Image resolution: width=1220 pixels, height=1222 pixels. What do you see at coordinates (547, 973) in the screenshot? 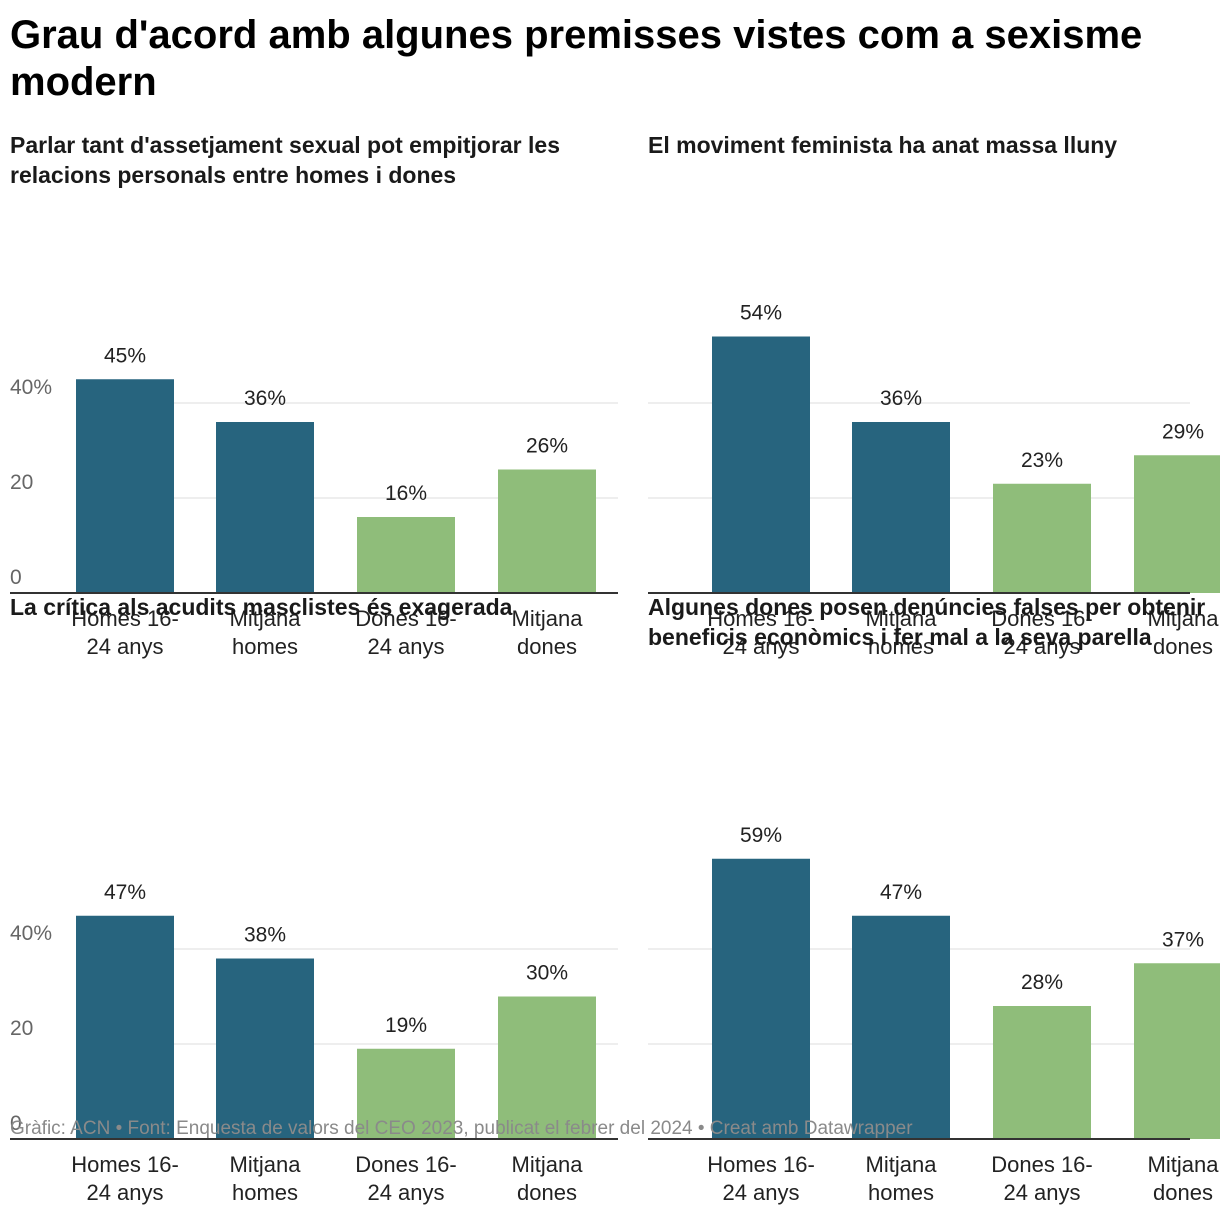
I see `data-label: 30%` at bounding box center [547, 973].